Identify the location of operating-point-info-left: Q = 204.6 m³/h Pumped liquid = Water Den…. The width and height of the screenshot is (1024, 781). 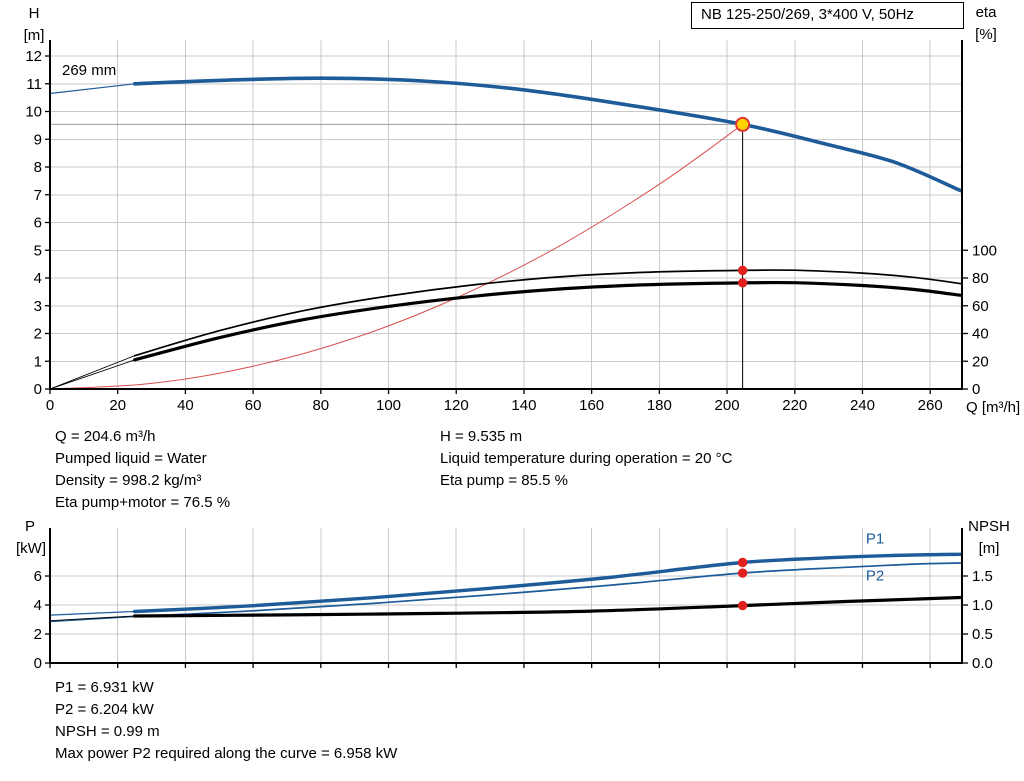
(142, 470).